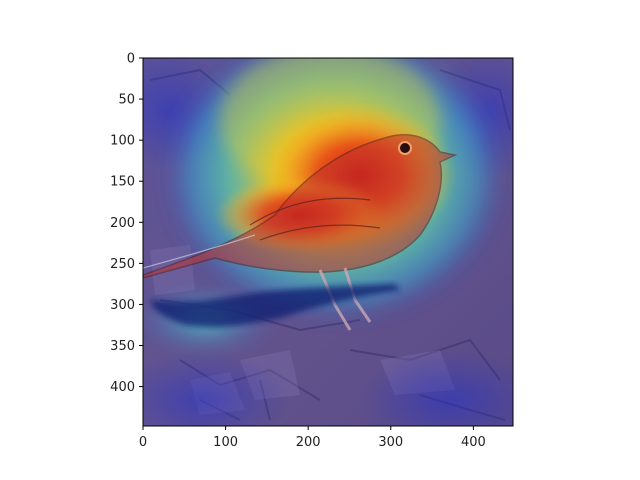  I want to click on y-tick-label: 100, so click(122, 141).